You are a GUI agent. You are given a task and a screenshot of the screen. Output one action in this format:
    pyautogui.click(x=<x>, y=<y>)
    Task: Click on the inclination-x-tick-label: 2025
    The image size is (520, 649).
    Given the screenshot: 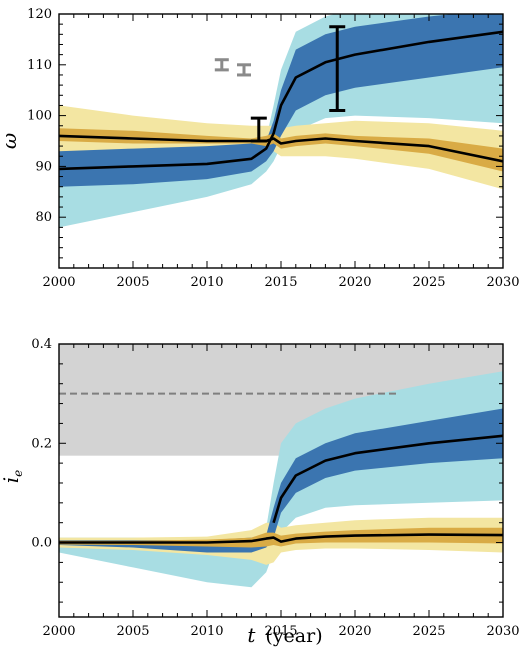 What is the action you would take?
    pyautogui.click(x=428, y=631)
    